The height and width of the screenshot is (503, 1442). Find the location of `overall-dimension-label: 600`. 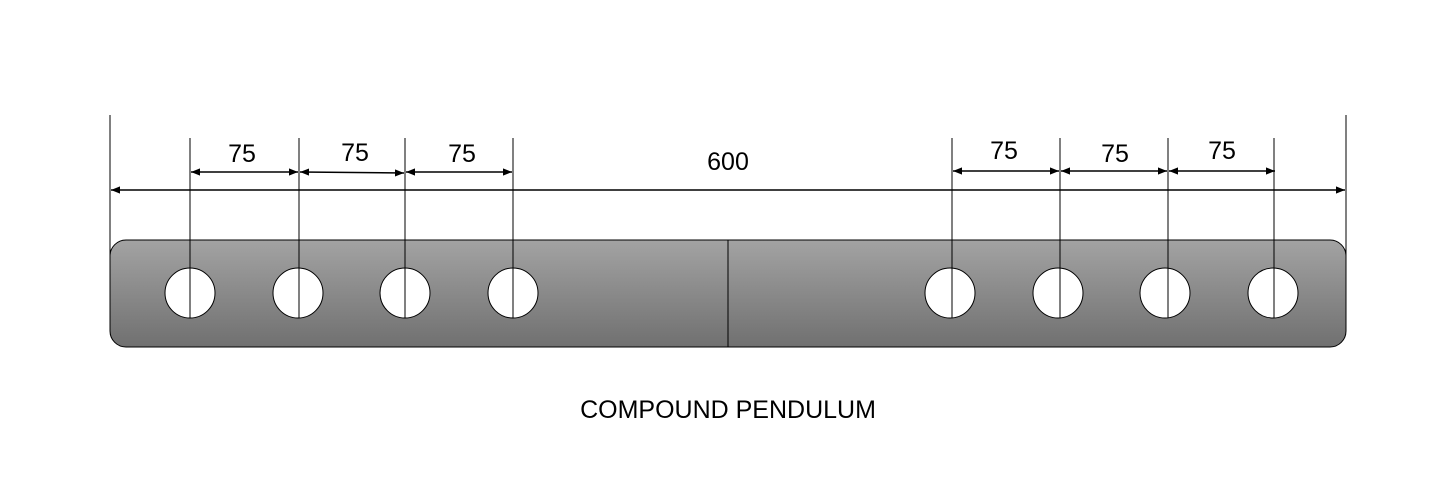

overall-dimension-label: 600 is located at coordinates (728, 162).